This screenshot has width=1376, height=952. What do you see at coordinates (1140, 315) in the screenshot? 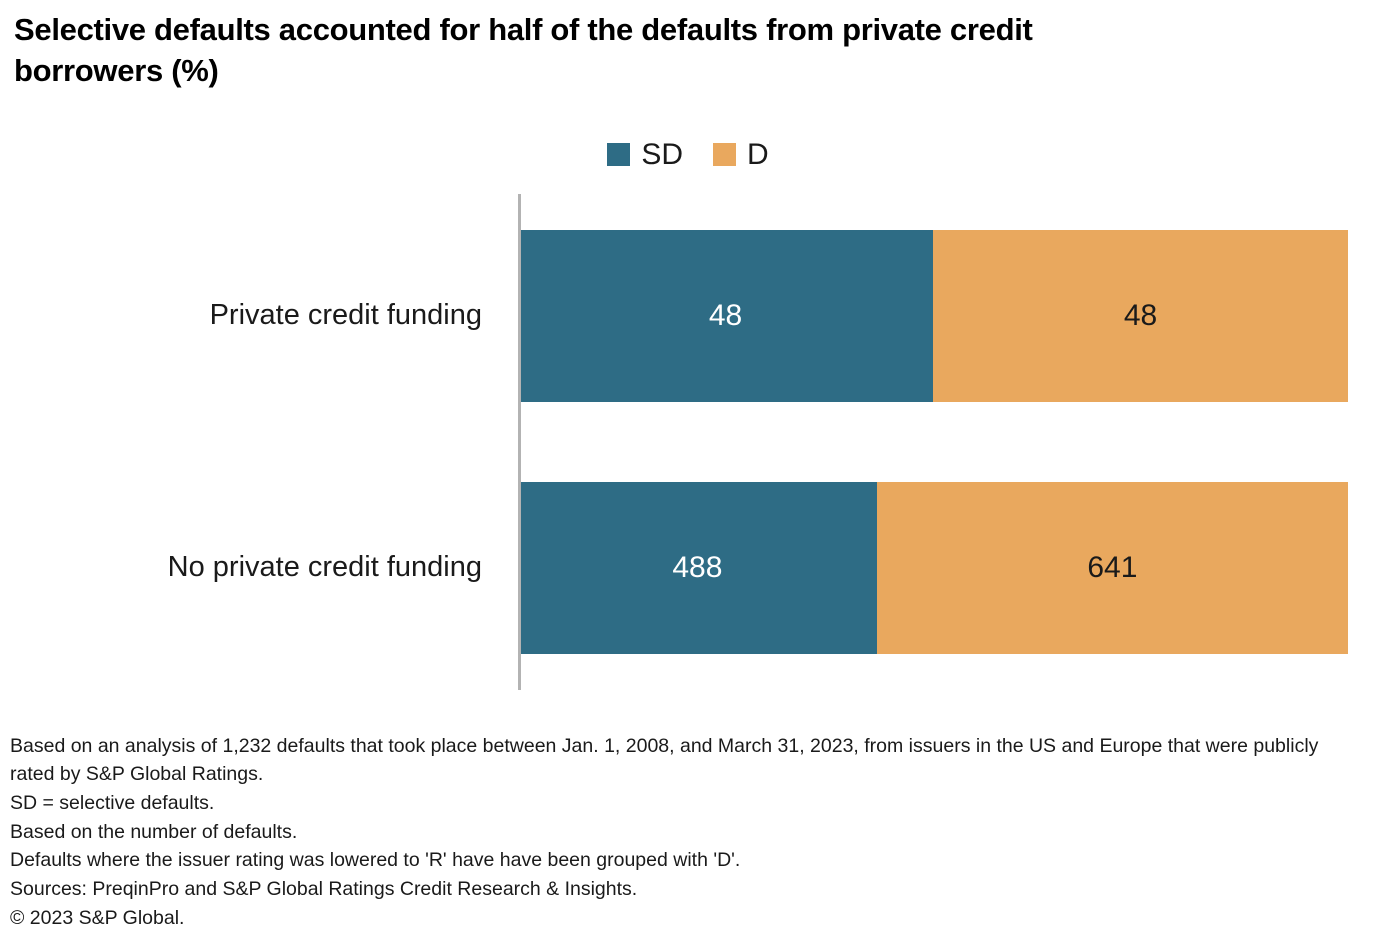
I see `bar-segment-d: 48` at bounding box center [1140, 315].